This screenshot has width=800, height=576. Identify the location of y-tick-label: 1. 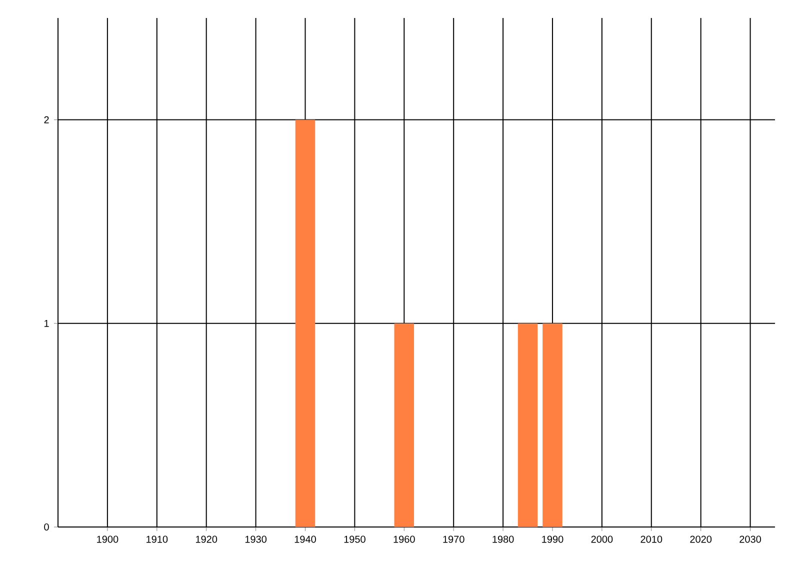
(46, 323).